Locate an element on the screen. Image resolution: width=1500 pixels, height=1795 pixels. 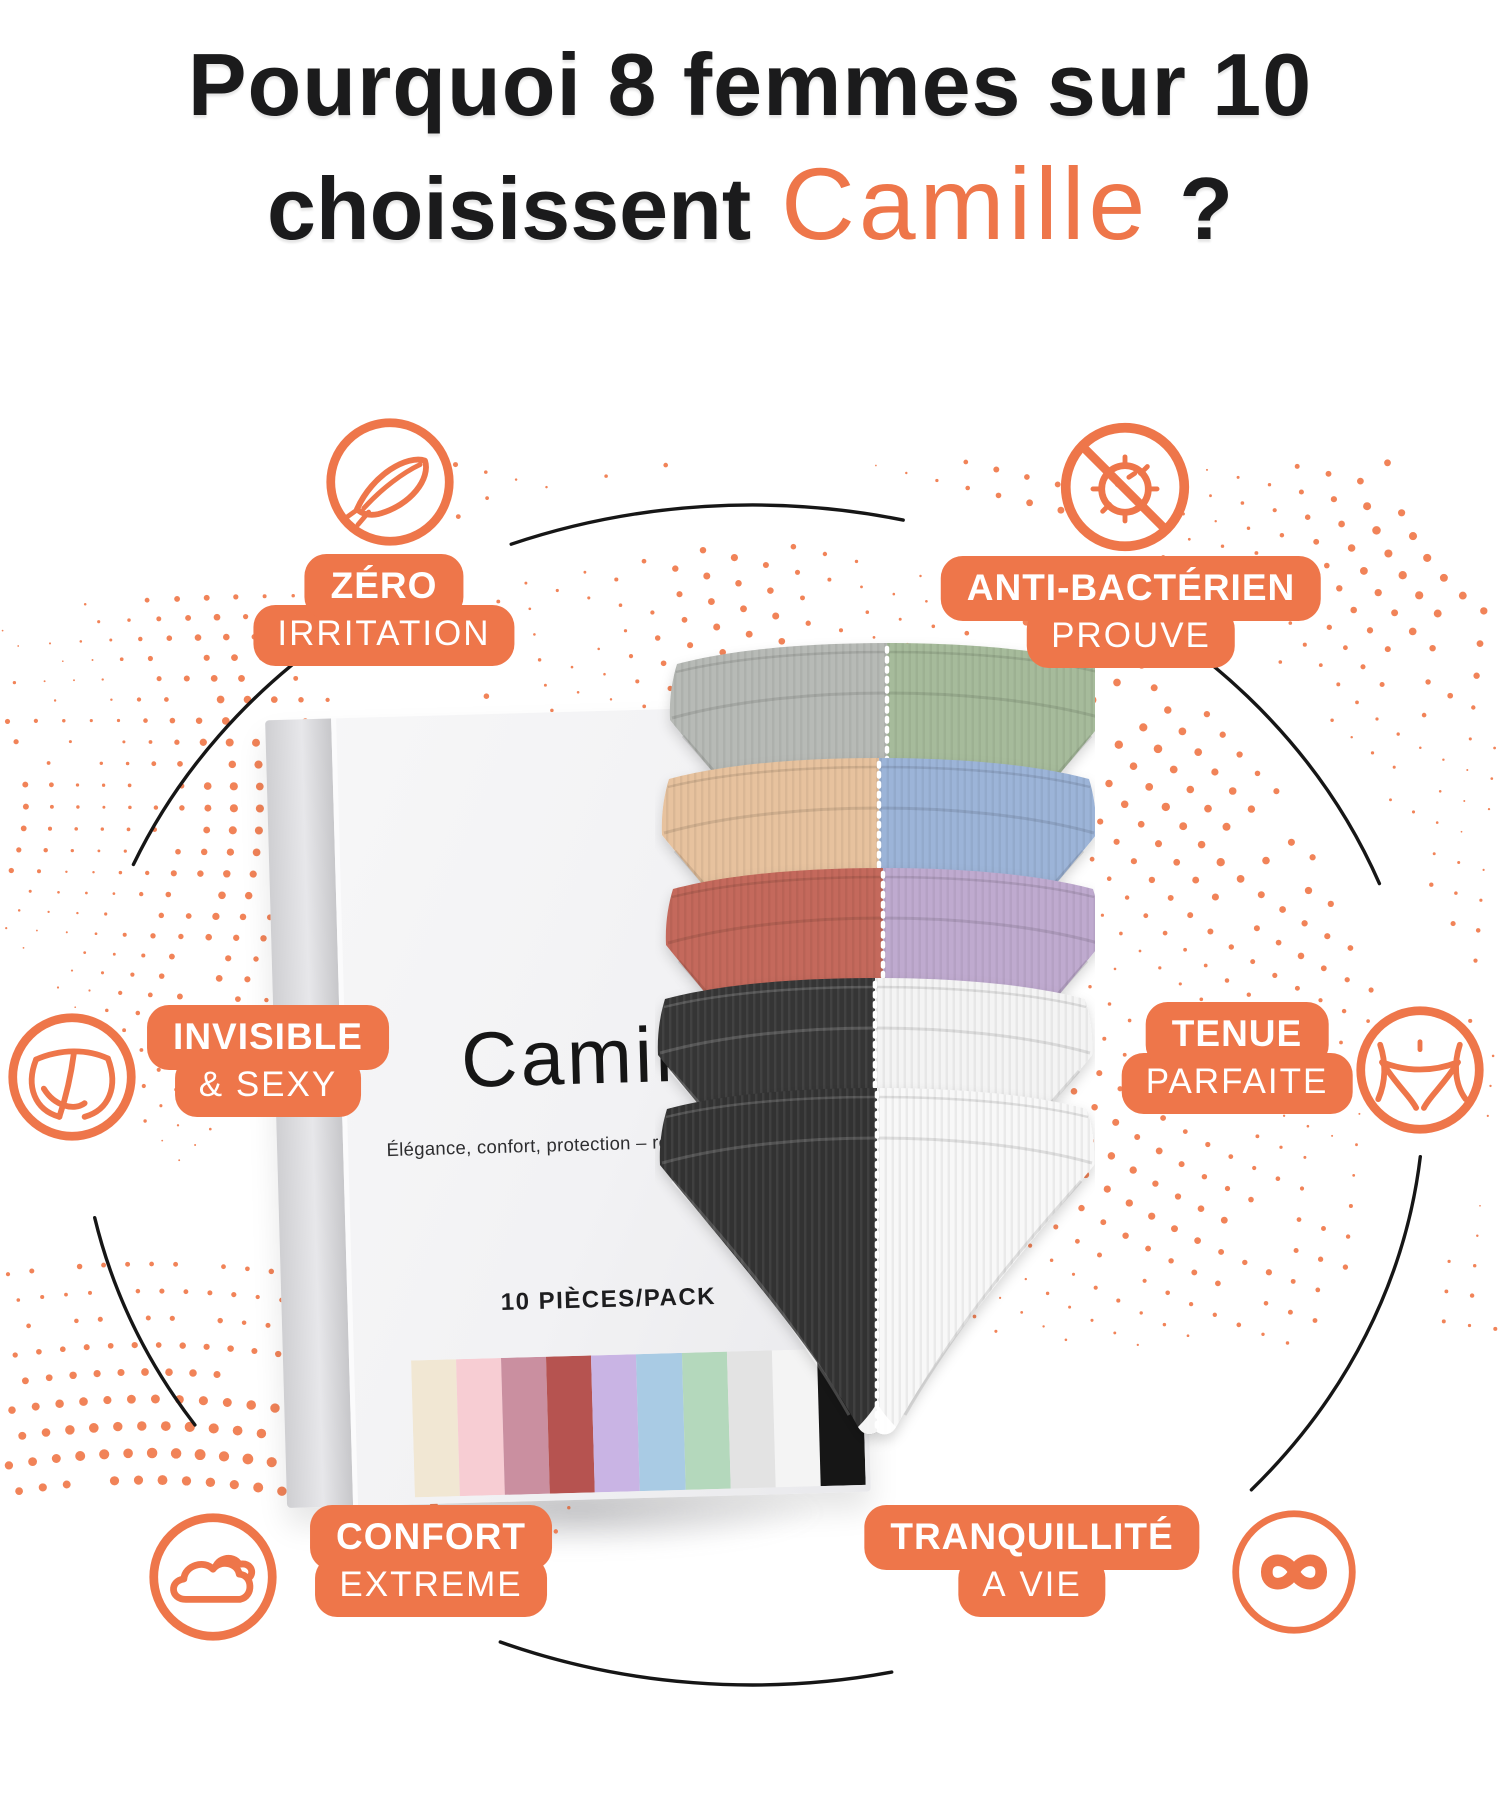
underwear-stack is located at coordinates (876, 1039).